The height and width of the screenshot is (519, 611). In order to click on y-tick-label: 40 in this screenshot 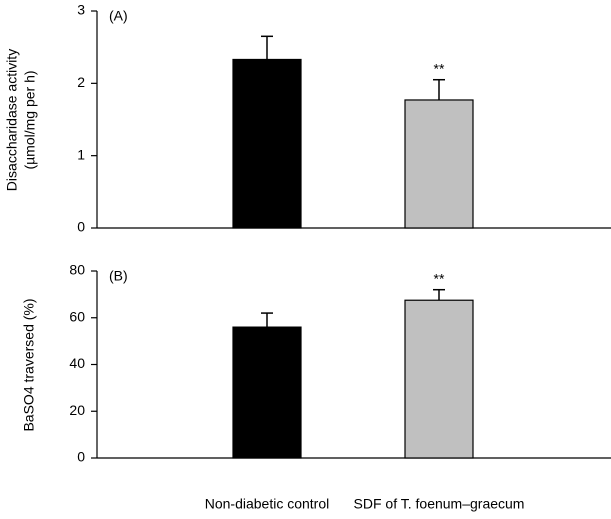, I will do `click(77, 363)`.